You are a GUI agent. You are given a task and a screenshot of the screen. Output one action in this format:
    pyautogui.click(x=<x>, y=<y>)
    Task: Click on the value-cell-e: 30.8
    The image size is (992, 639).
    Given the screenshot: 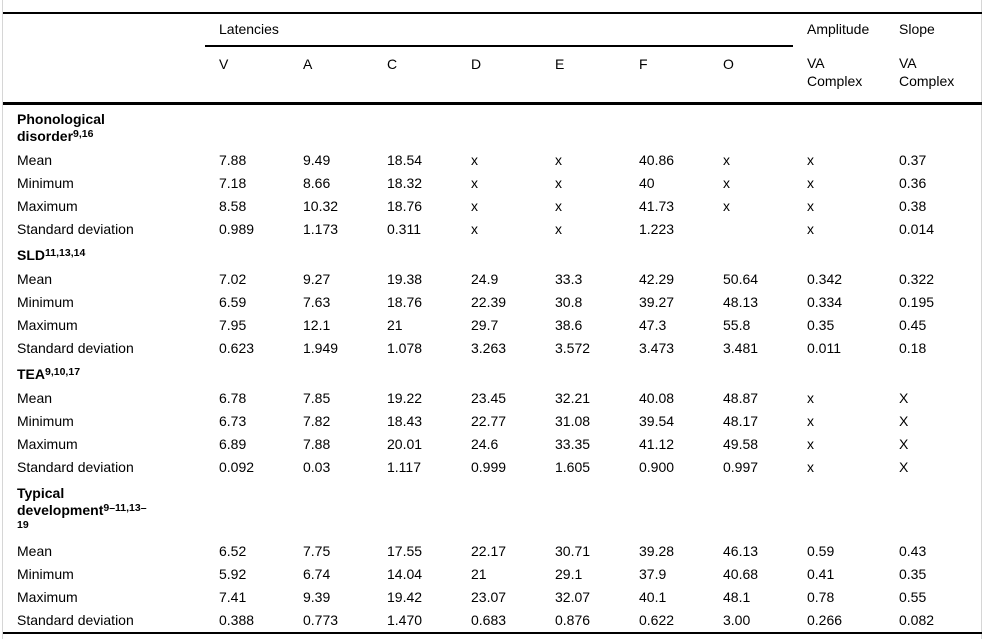 What is the action you would take?
    pyautogui.click(x=569, y=302)
    